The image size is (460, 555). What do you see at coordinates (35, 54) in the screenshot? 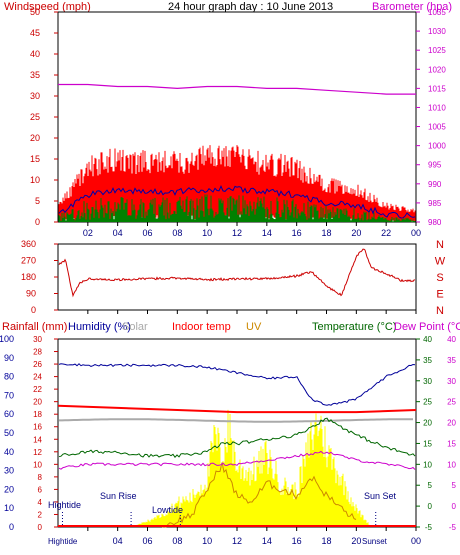
I see `wind-tick-label: 40` at bounding box center [35, 54].